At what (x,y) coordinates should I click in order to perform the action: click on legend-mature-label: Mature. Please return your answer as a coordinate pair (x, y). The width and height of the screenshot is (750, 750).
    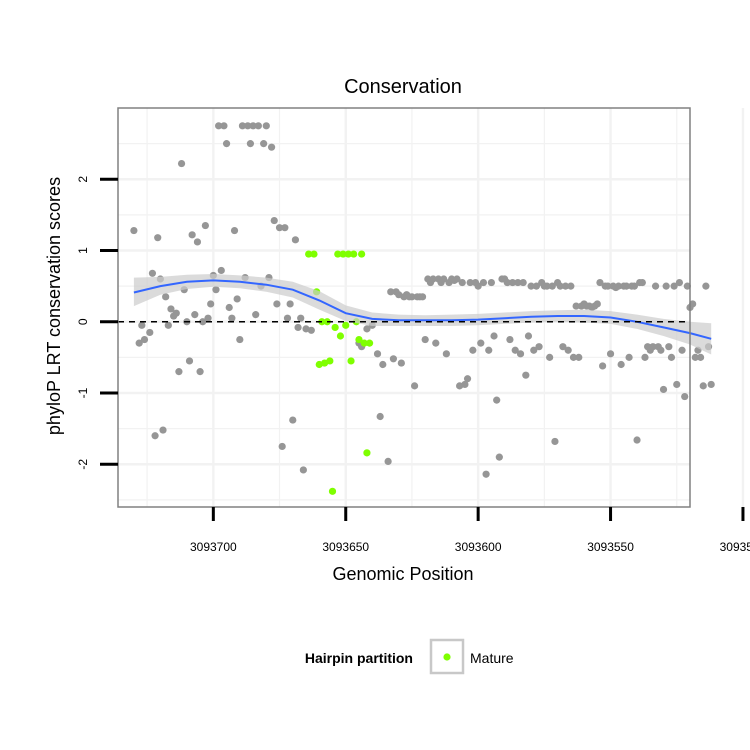
    Looking at the image, I should click on (492, 658).